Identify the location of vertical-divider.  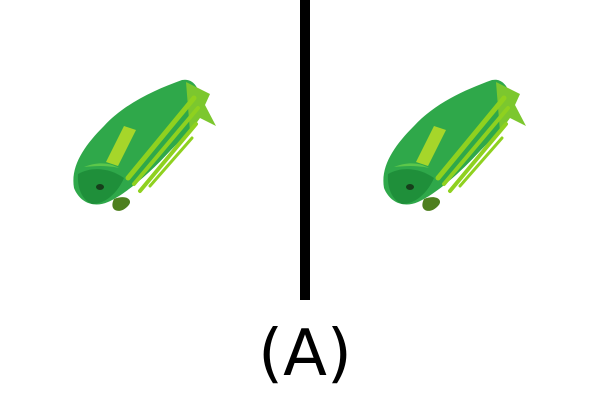
(305, 150).